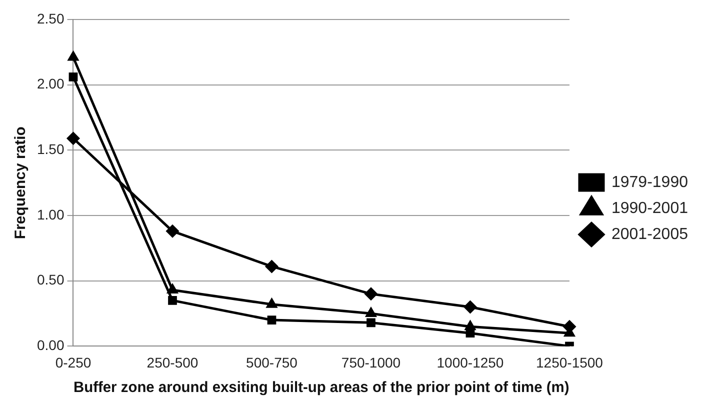 The width and height of the screenshot is (710, 409). Describe the element at coordinates (470, 362) in the screenshot. I see `x-tick-label: 1000-1250` at that location.